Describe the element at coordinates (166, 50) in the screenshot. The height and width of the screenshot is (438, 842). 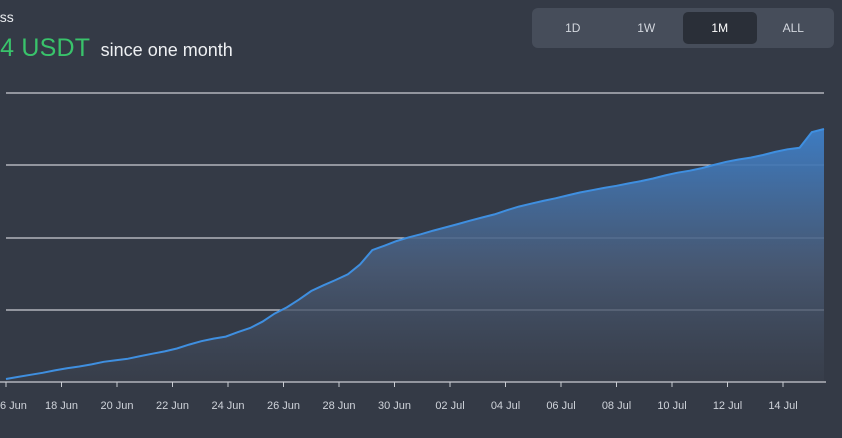
I see `pnl-period-text: since one month` at that location.